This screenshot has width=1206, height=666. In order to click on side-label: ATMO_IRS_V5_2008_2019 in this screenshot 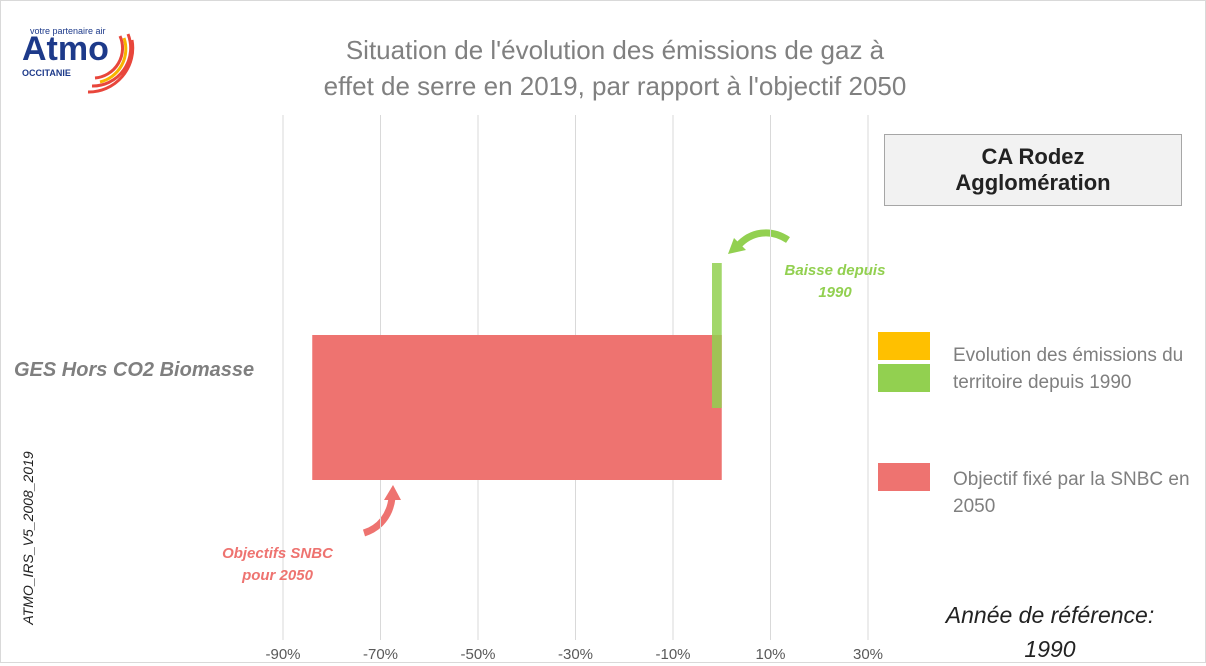, I will do `click(28, 538)`.